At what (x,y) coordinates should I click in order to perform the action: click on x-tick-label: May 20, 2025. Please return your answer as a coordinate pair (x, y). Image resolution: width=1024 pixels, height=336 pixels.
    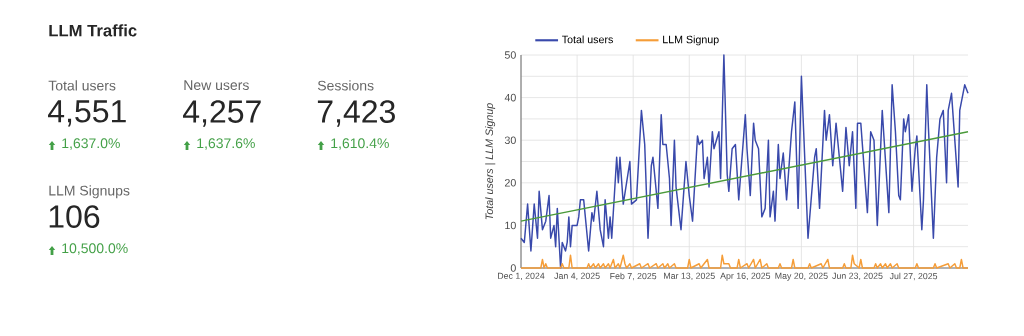
    Looking at the image, I should click on (801, 276).